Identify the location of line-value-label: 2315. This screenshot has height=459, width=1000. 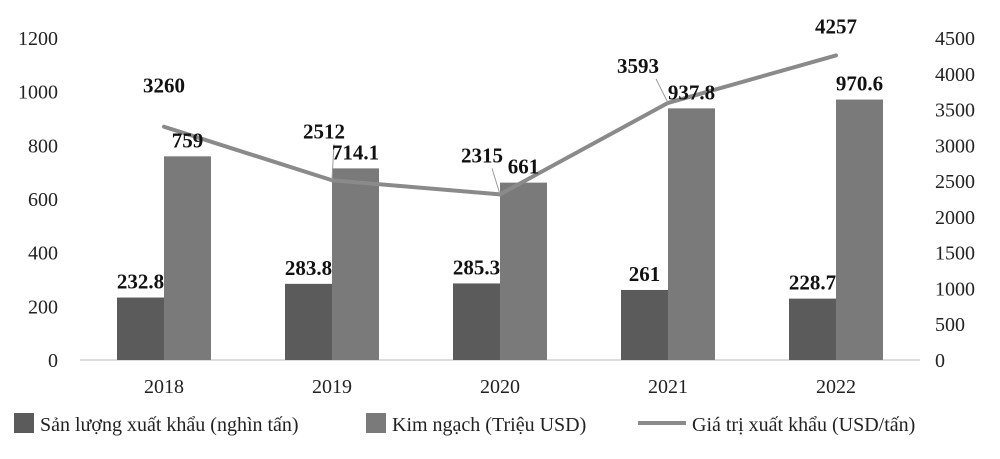
(482, 155).